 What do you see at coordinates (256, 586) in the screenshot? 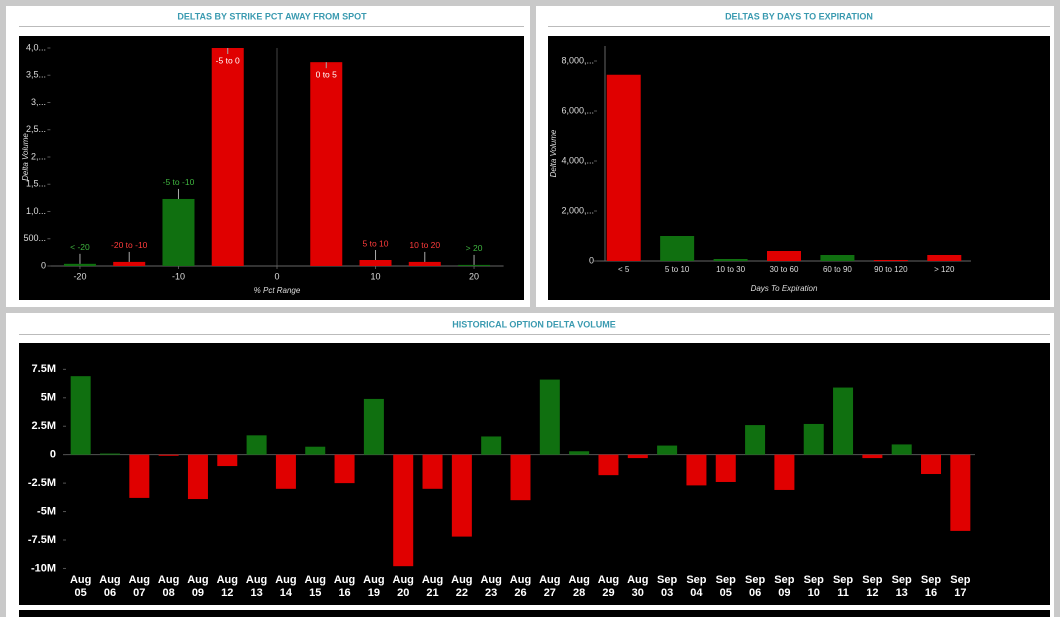
I see `x-tick-label: Aug 13` at bounding box center [256, 586].